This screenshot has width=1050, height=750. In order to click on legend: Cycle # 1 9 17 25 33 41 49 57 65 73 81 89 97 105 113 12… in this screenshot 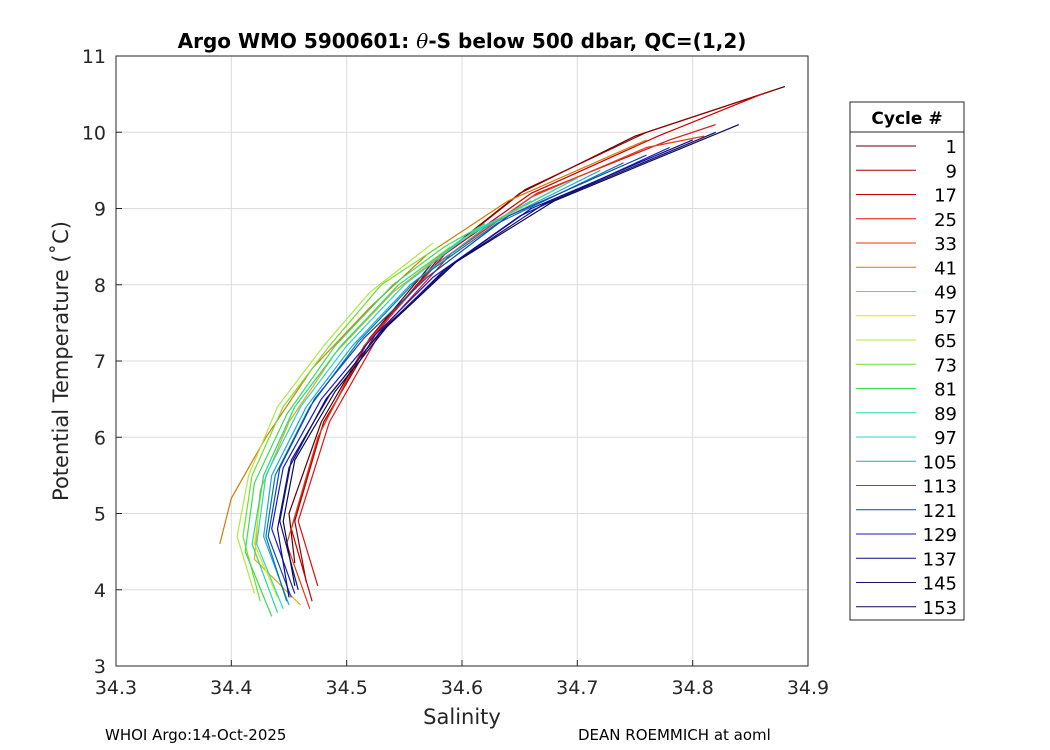, I will do `click(907, 361)`.